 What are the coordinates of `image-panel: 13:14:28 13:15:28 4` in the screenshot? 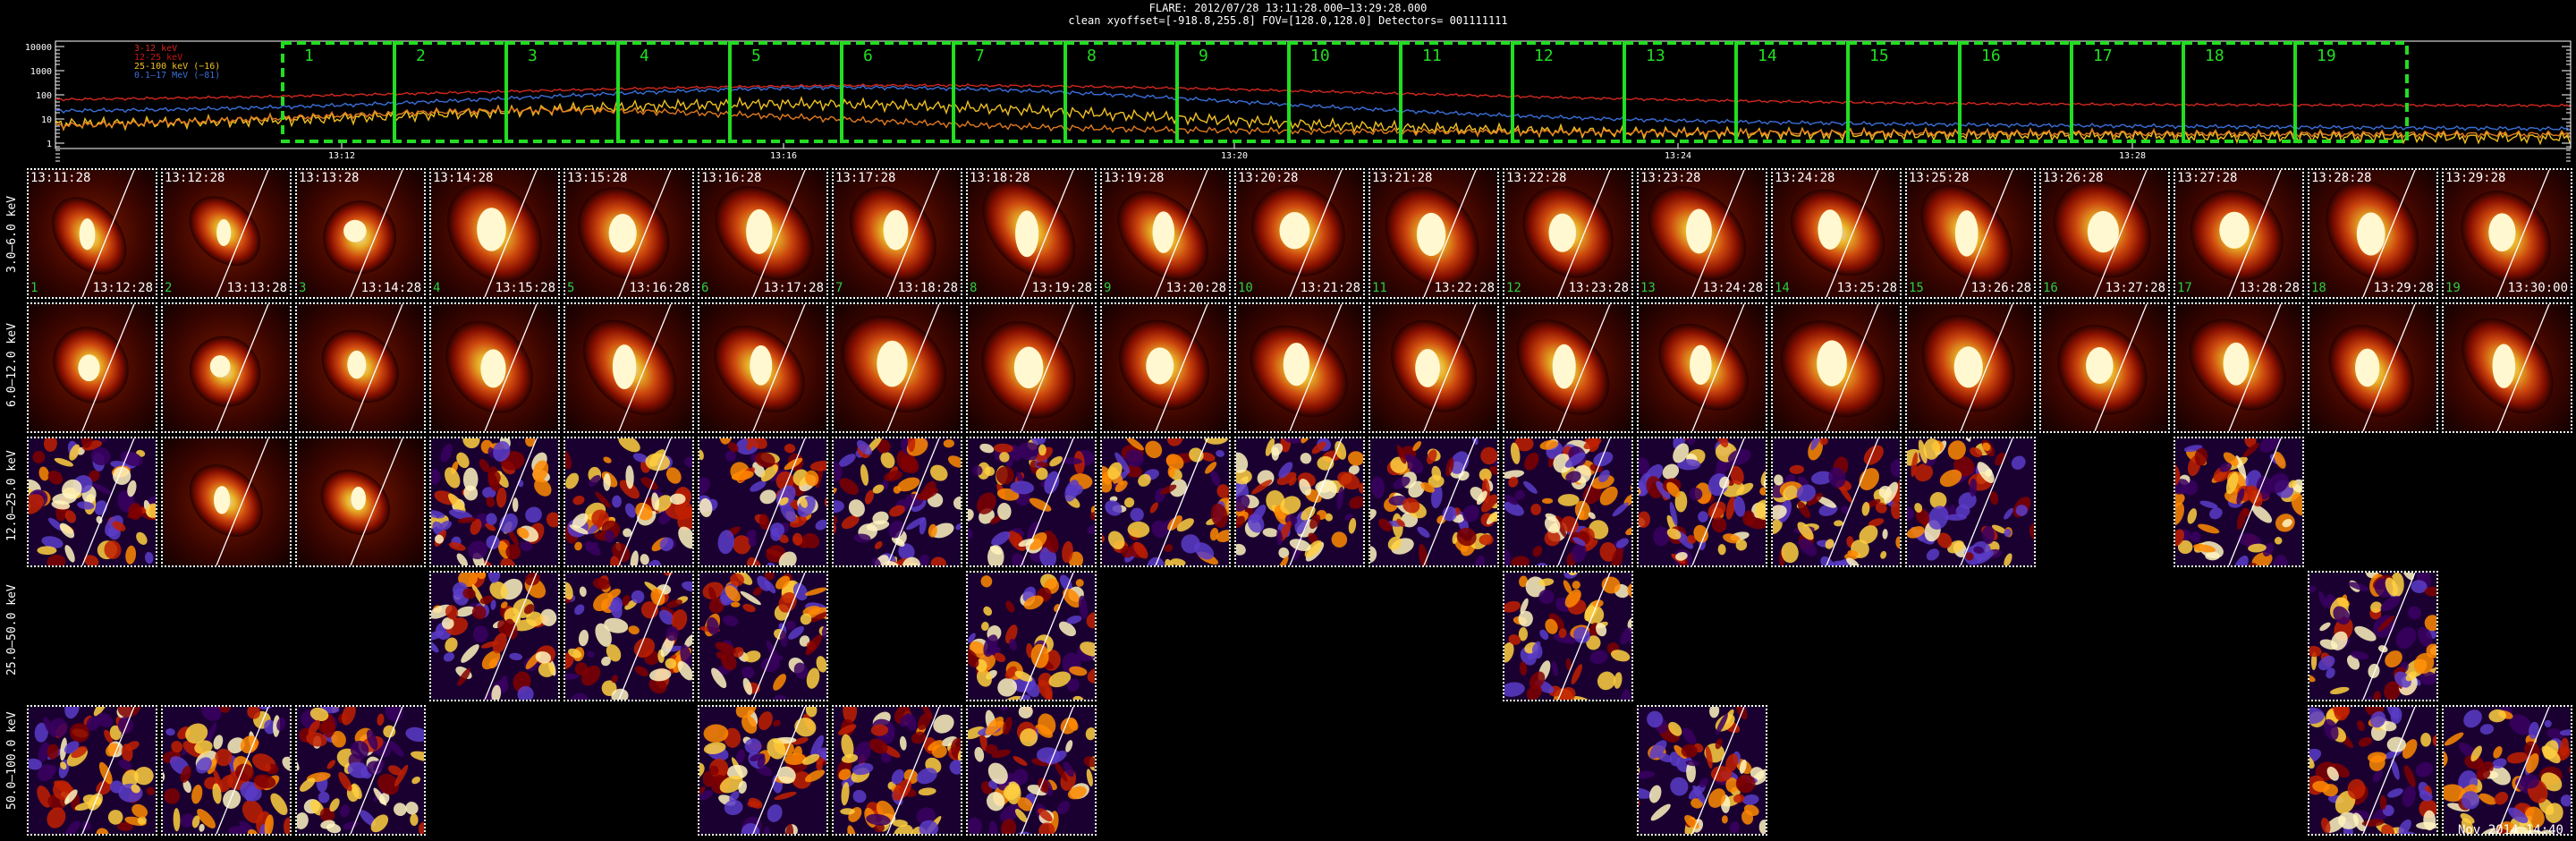 It's located at (494, 233).